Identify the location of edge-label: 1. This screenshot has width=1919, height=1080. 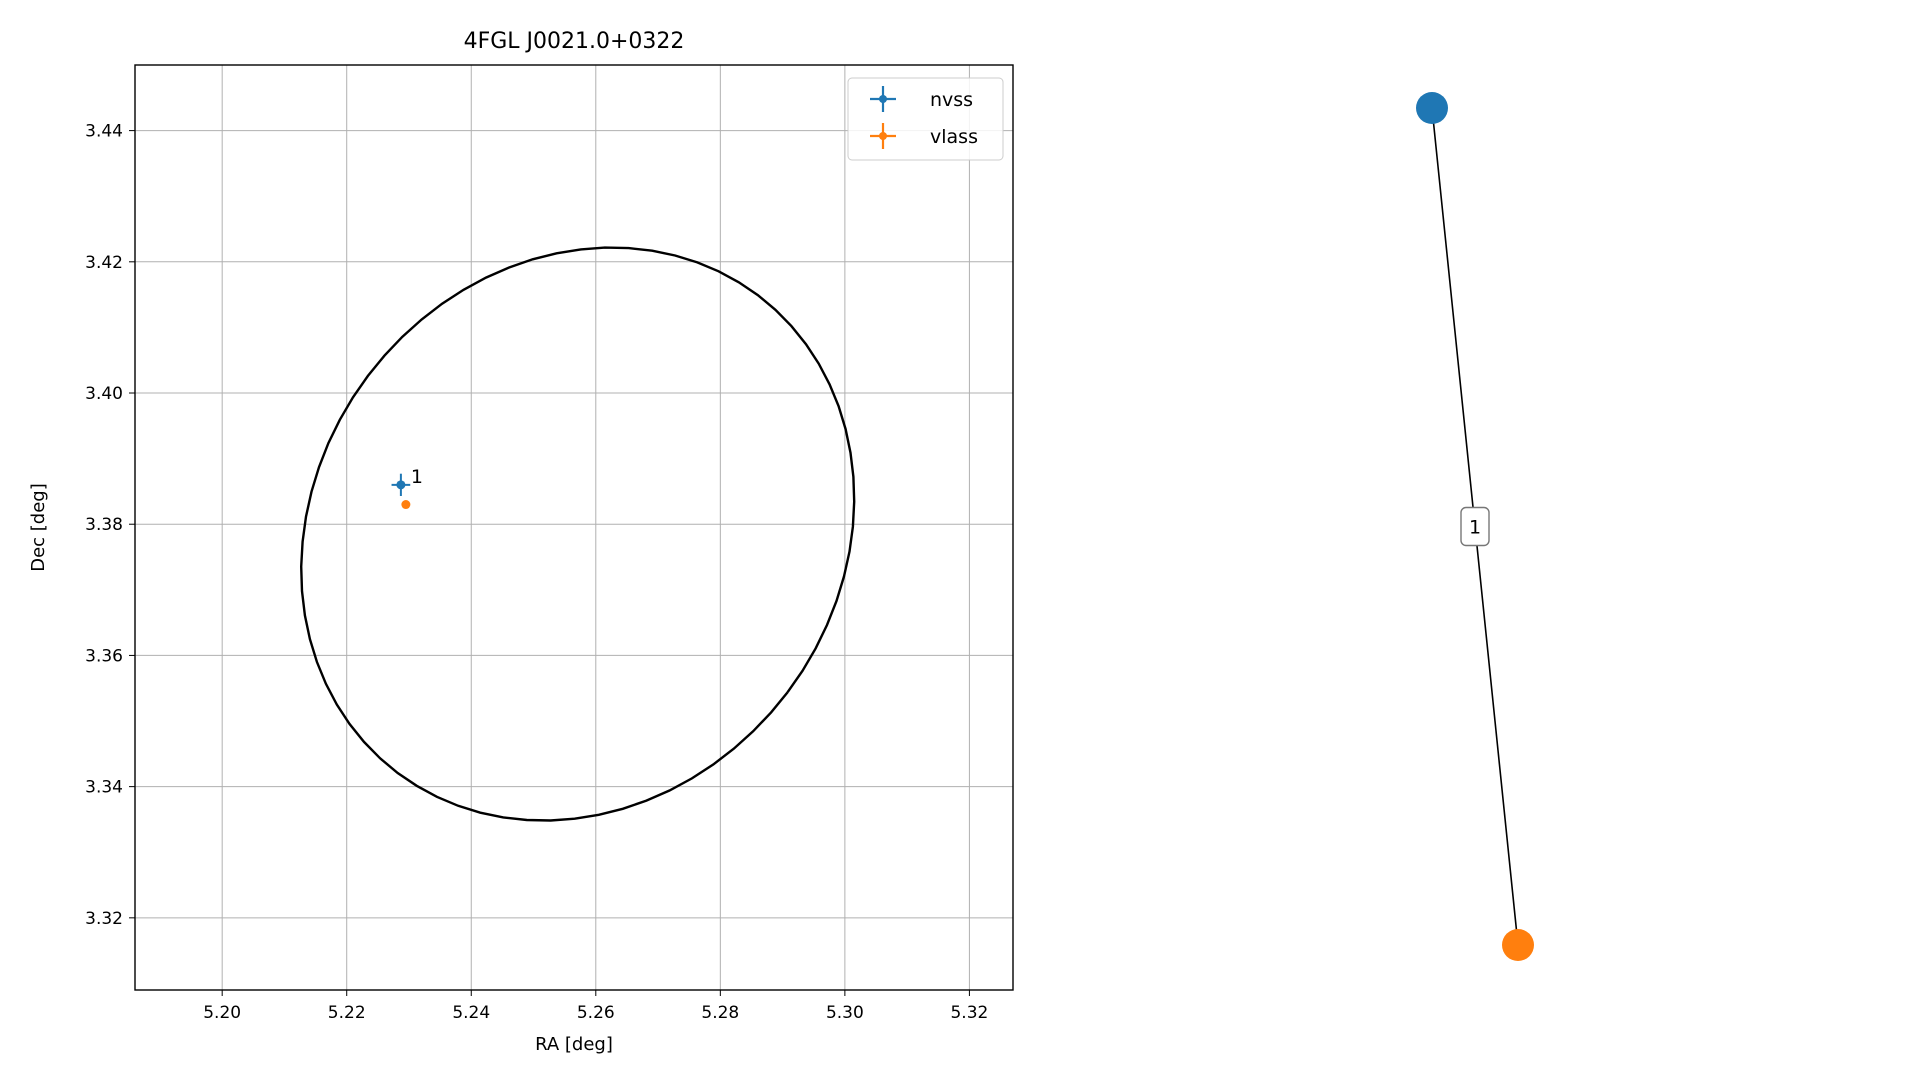
(1475, 528).